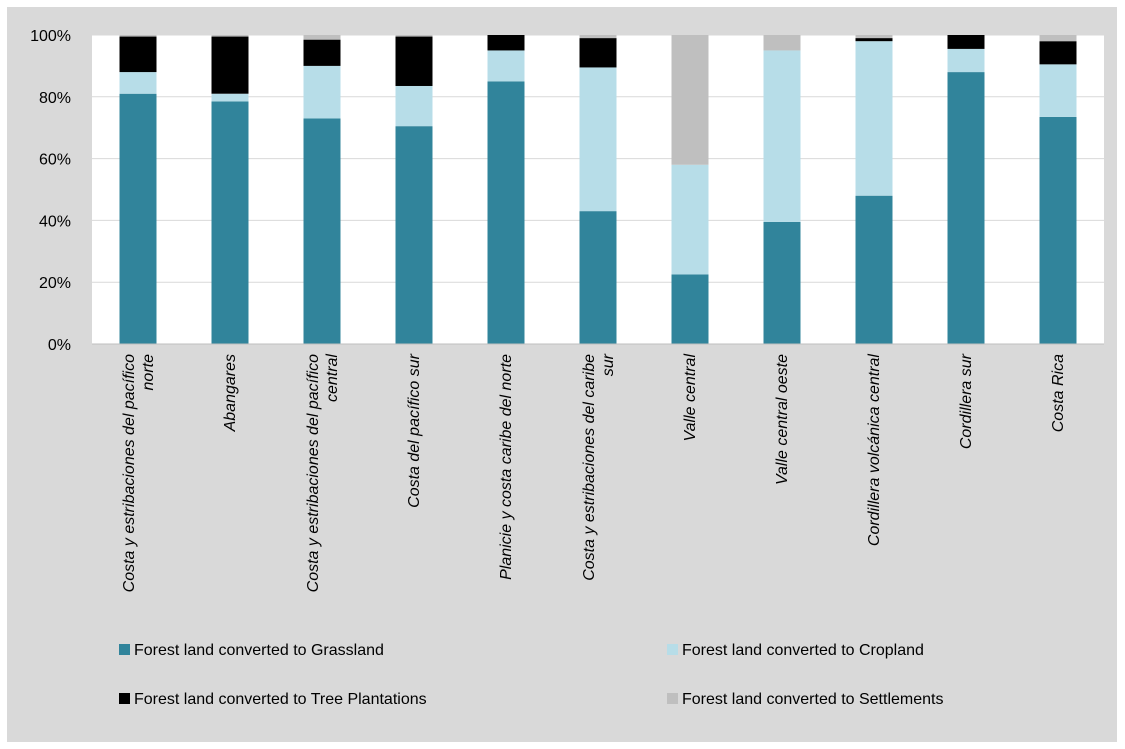  I want to click on category-label: Costa del pacífico sur, so click(414, 430).